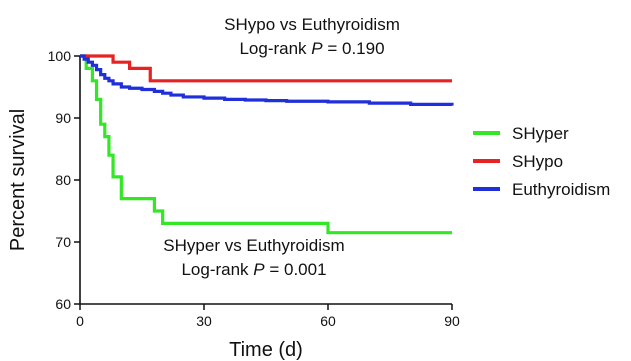 The width and height of the screenshot is (631, 361). I want to click on x-tick-label: 30, so click(204, 321).